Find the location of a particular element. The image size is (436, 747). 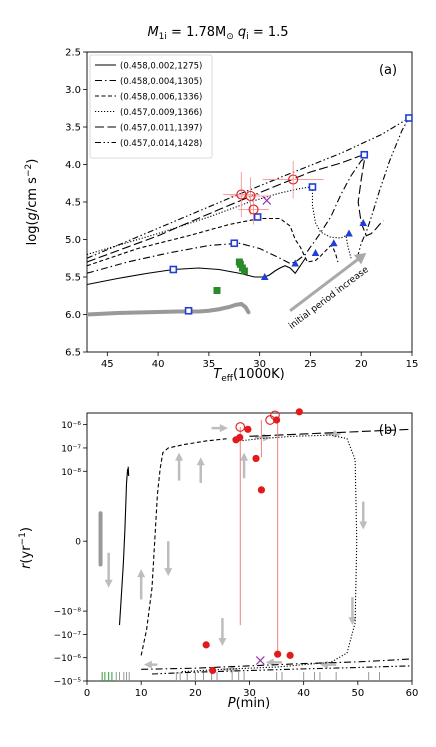

legend-entry: (0.457,0.014,1428) is located at coordinates (161, 144).